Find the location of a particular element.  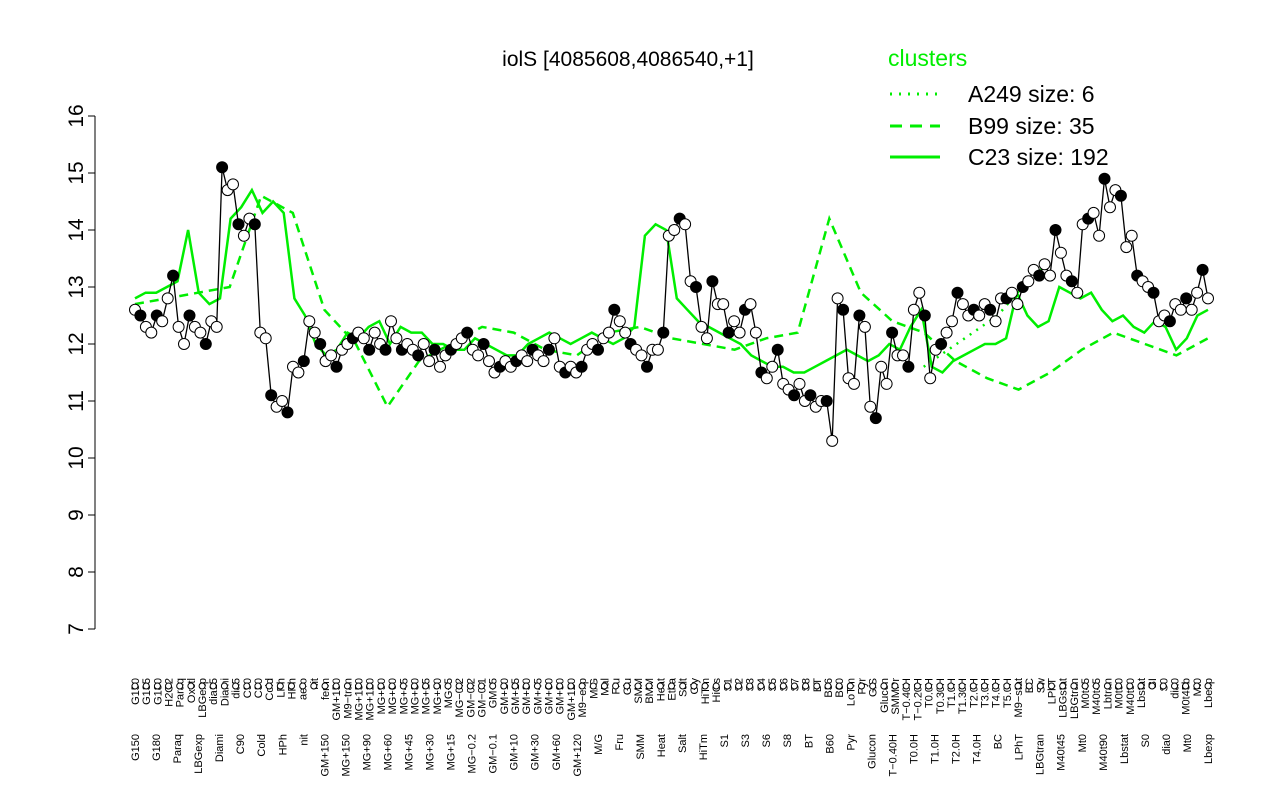

x-tick-label: Lbstat is located at coordinates (1125, 749).